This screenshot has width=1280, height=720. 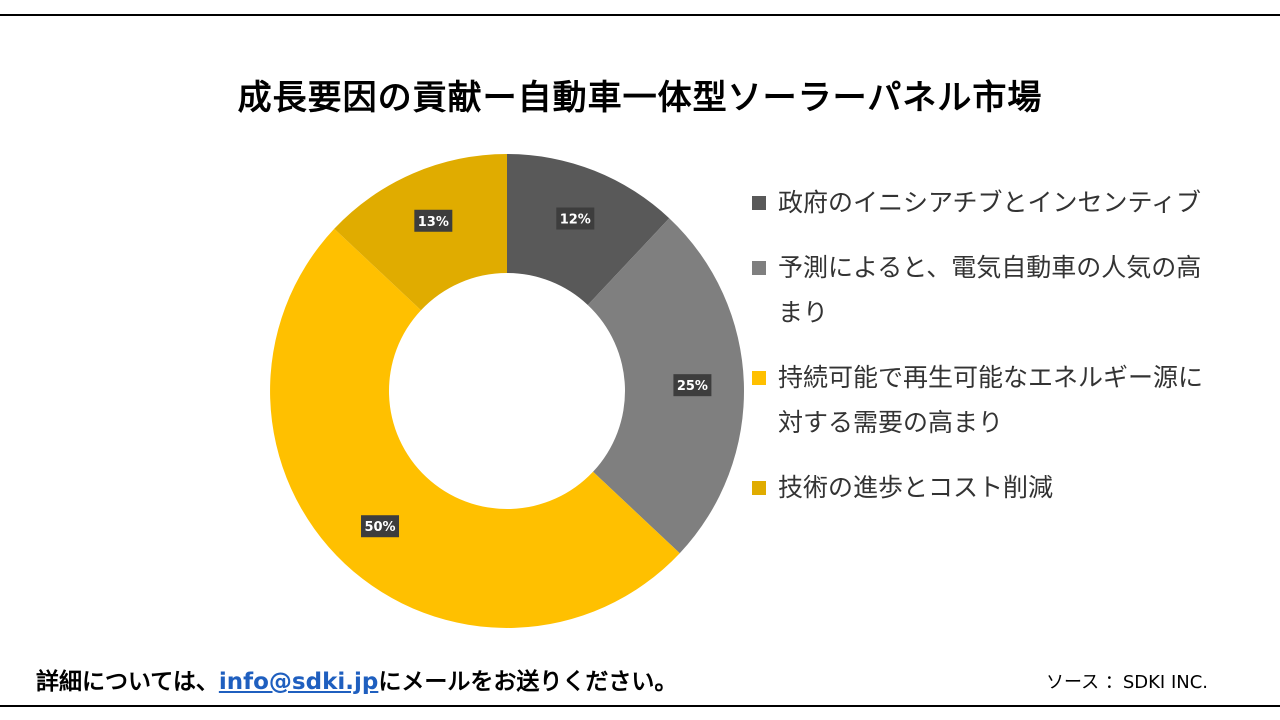 I want to click on email-link: info@sdki.jp, so click(x=298, y=682).